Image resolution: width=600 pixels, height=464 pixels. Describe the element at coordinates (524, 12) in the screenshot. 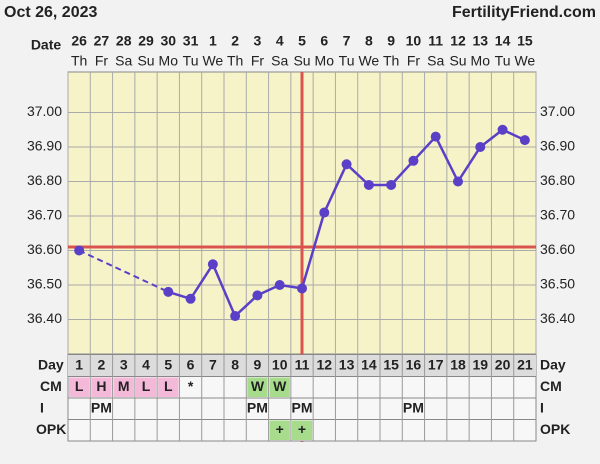

I see `site-name: FertilityFriend.com` at that location.